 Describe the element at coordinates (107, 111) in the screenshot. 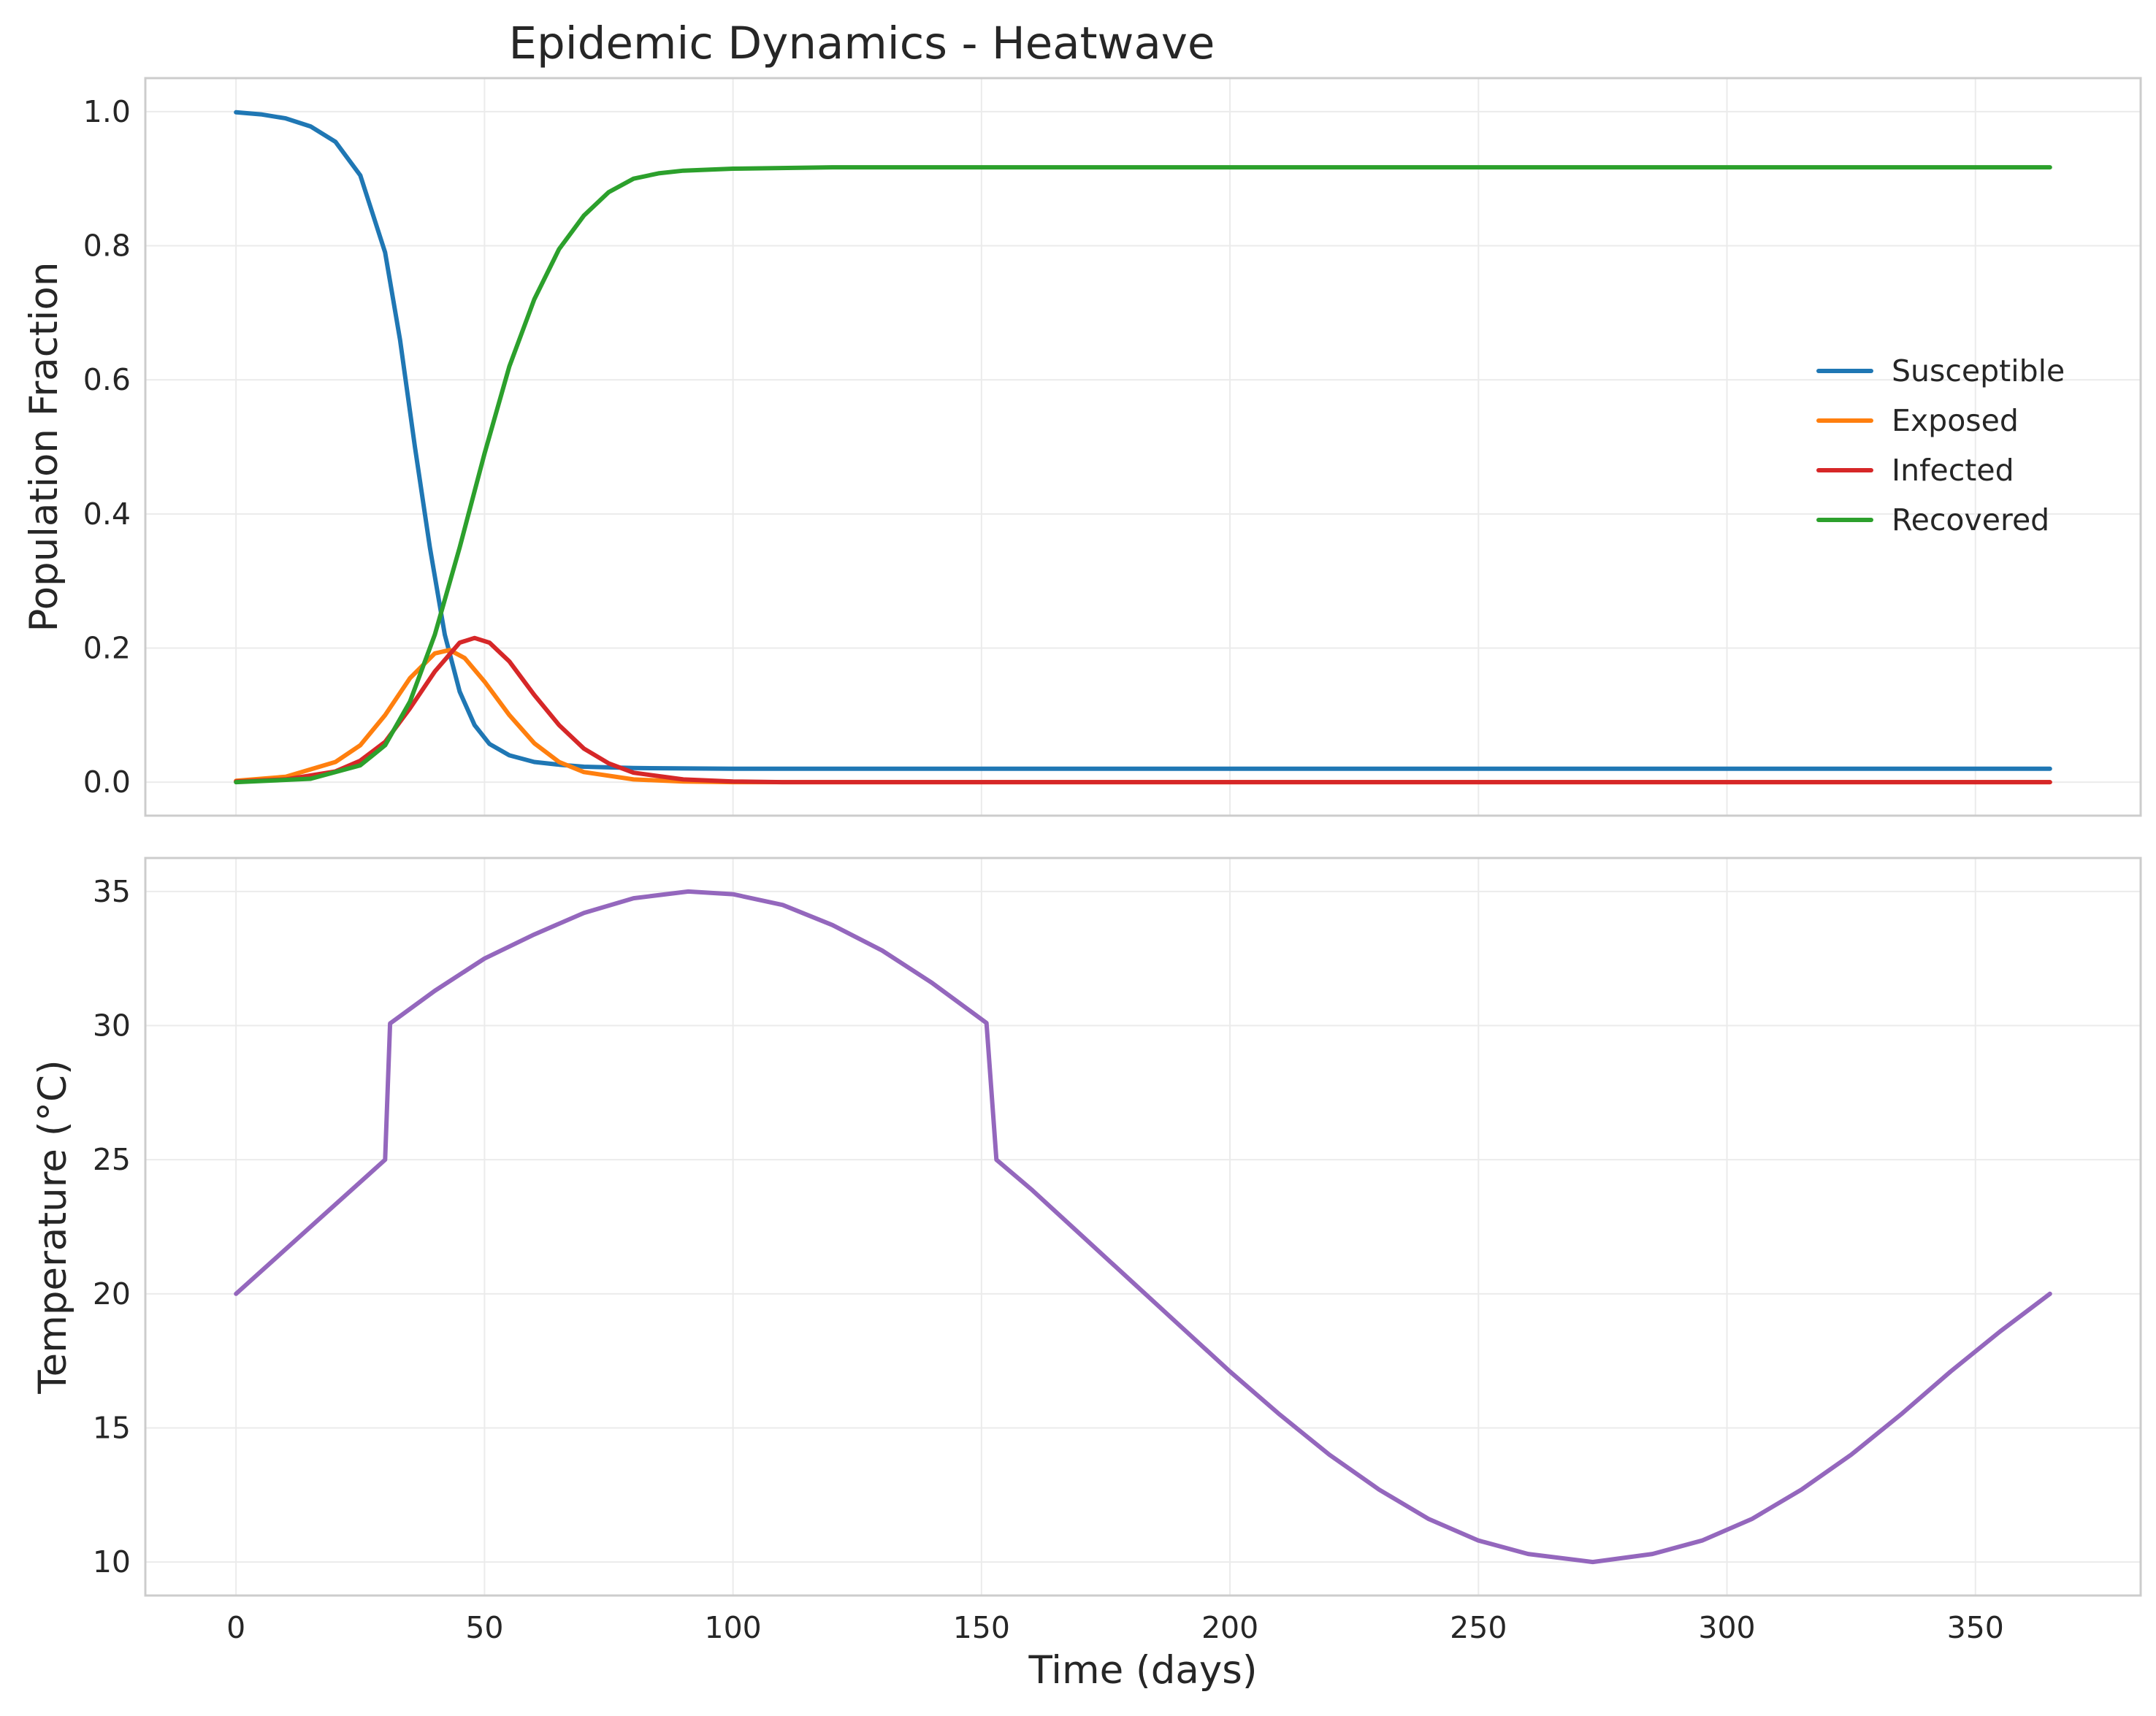

I see `top-y-tick-label: 1.0` at that location.